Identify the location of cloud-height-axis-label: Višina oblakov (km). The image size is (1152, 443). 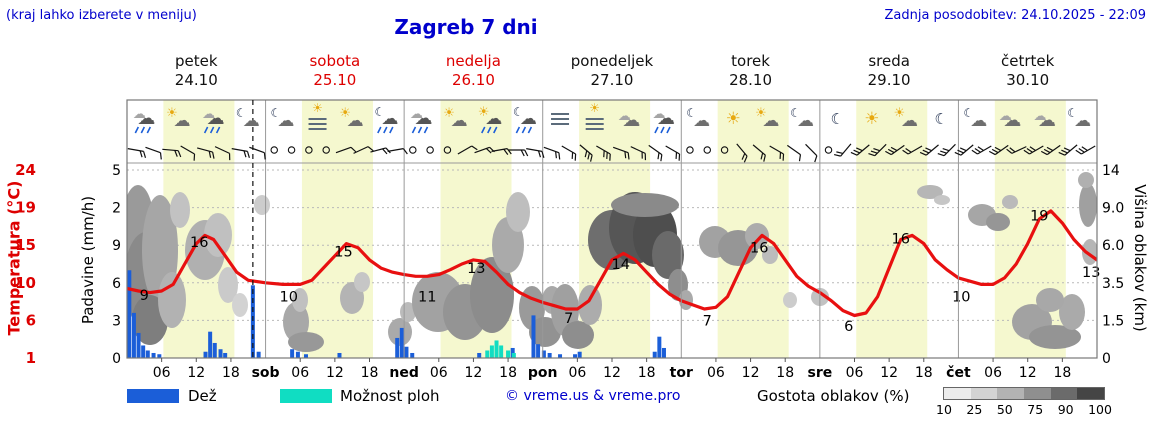
(1140, 258).